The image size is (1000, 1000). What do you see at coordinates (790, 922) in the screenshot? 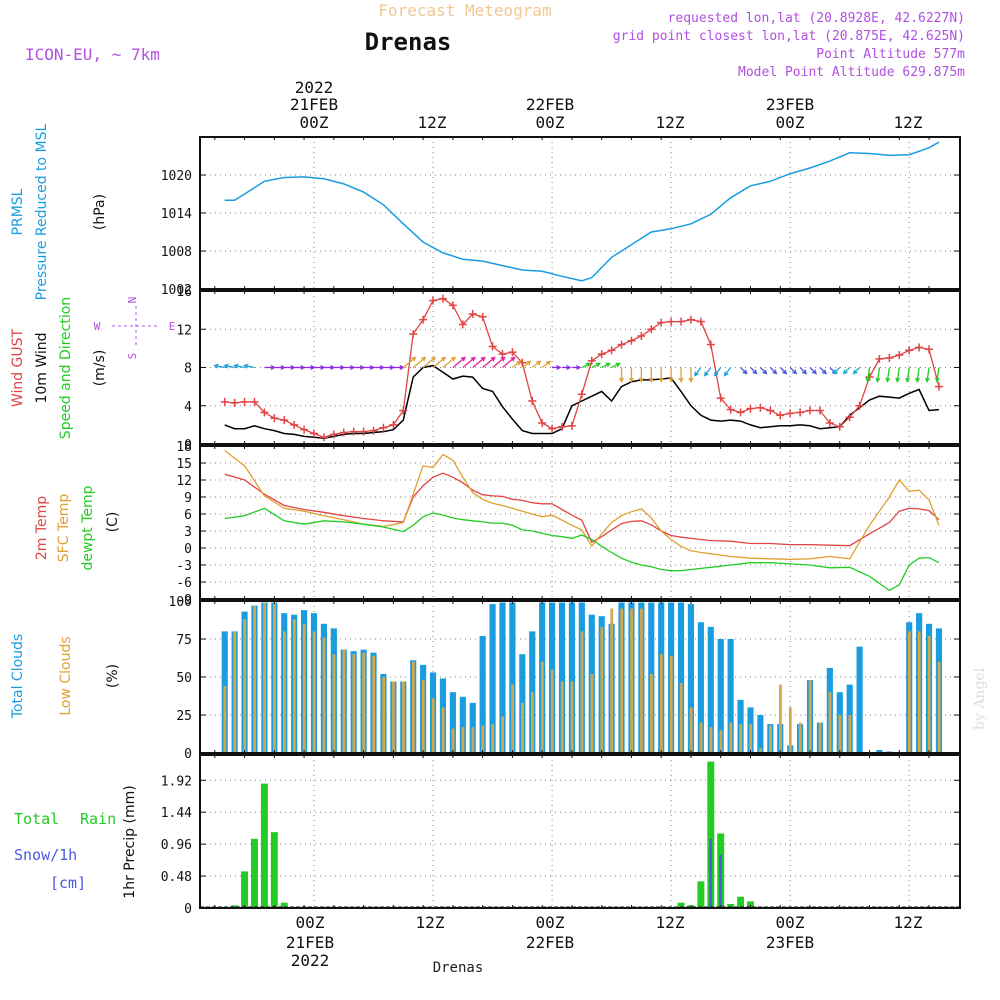
I see `bottom-hour-5: 00Z` at bounding box center [790, 922].